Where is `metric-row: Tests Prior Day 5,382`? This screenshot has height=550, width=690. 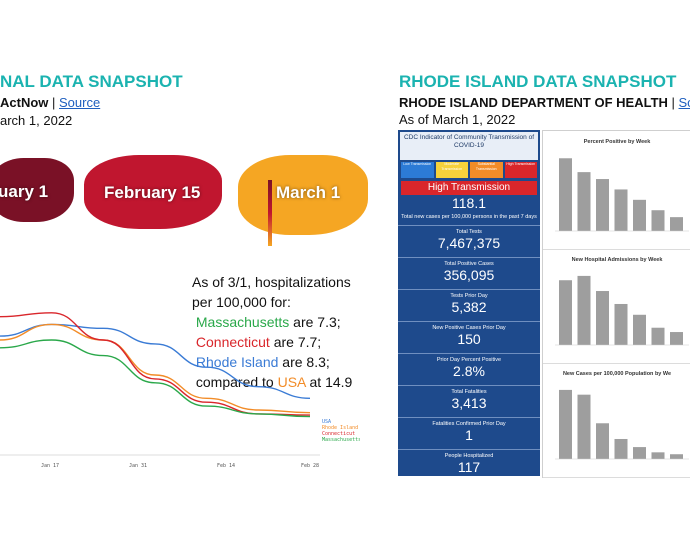
metric-row: Tests Prior Day 5,382 is located at coordinates (469, 305).